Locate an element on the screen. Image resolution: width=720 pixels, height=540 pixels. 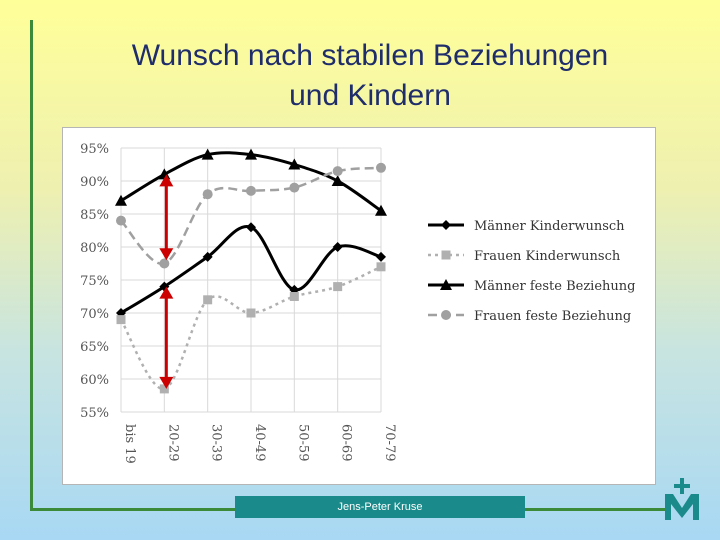
maltese-cross-m-logo-icon is located at coordinates (682, 499).